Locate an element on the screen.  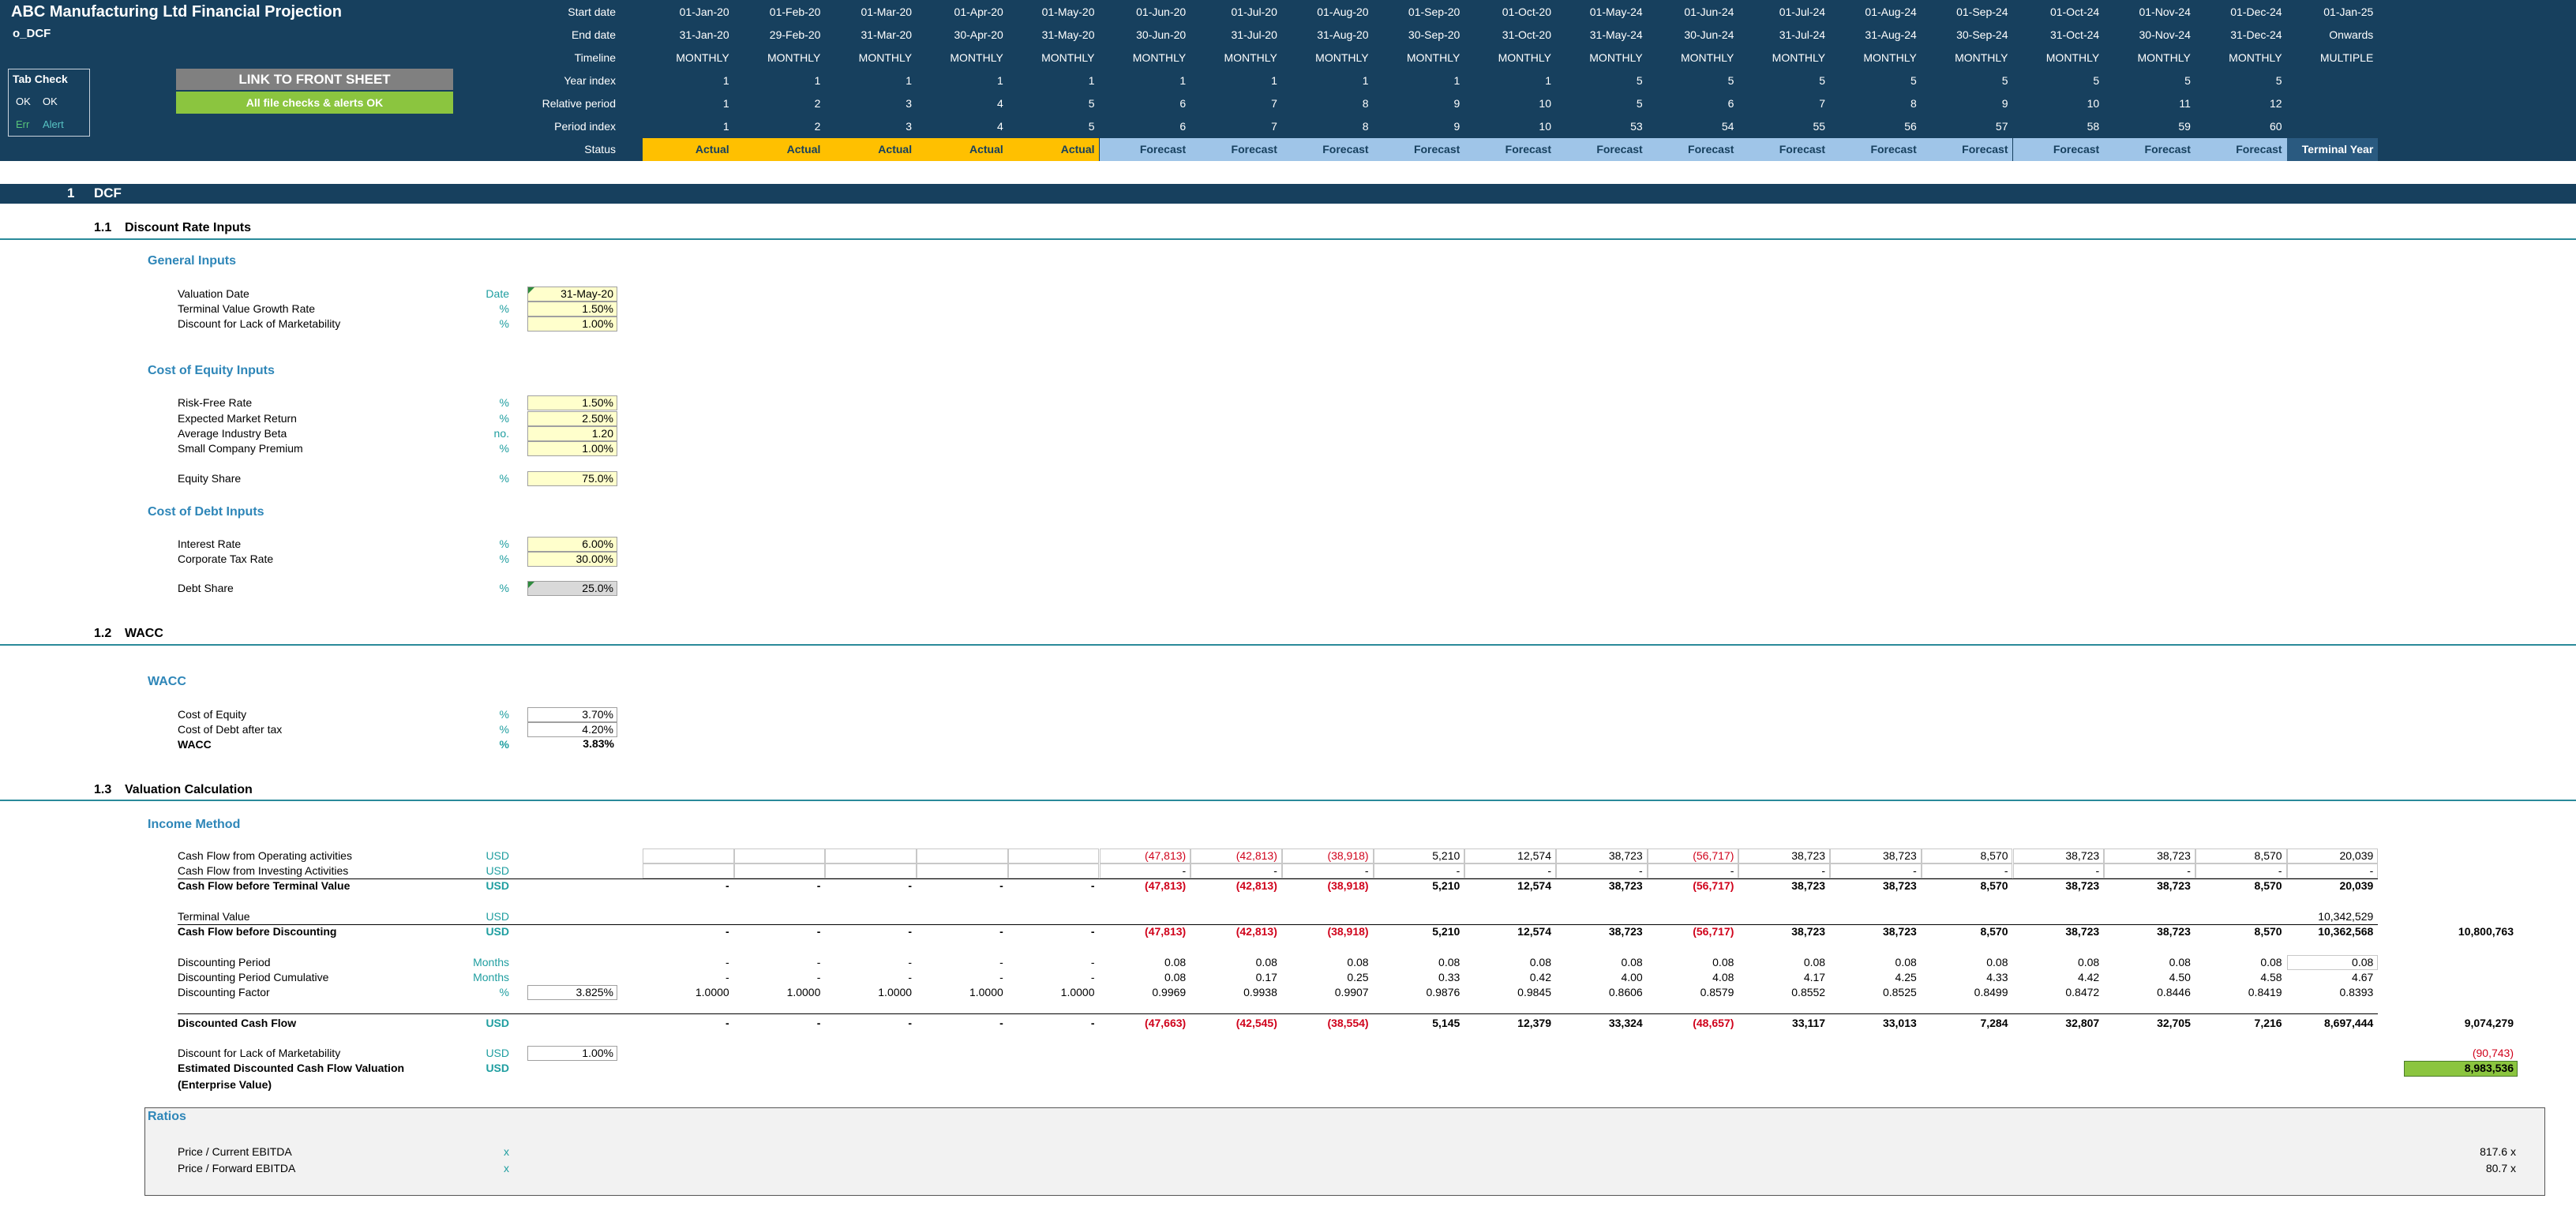
input-cell: 1.00% is located at coordinates (572, 324).